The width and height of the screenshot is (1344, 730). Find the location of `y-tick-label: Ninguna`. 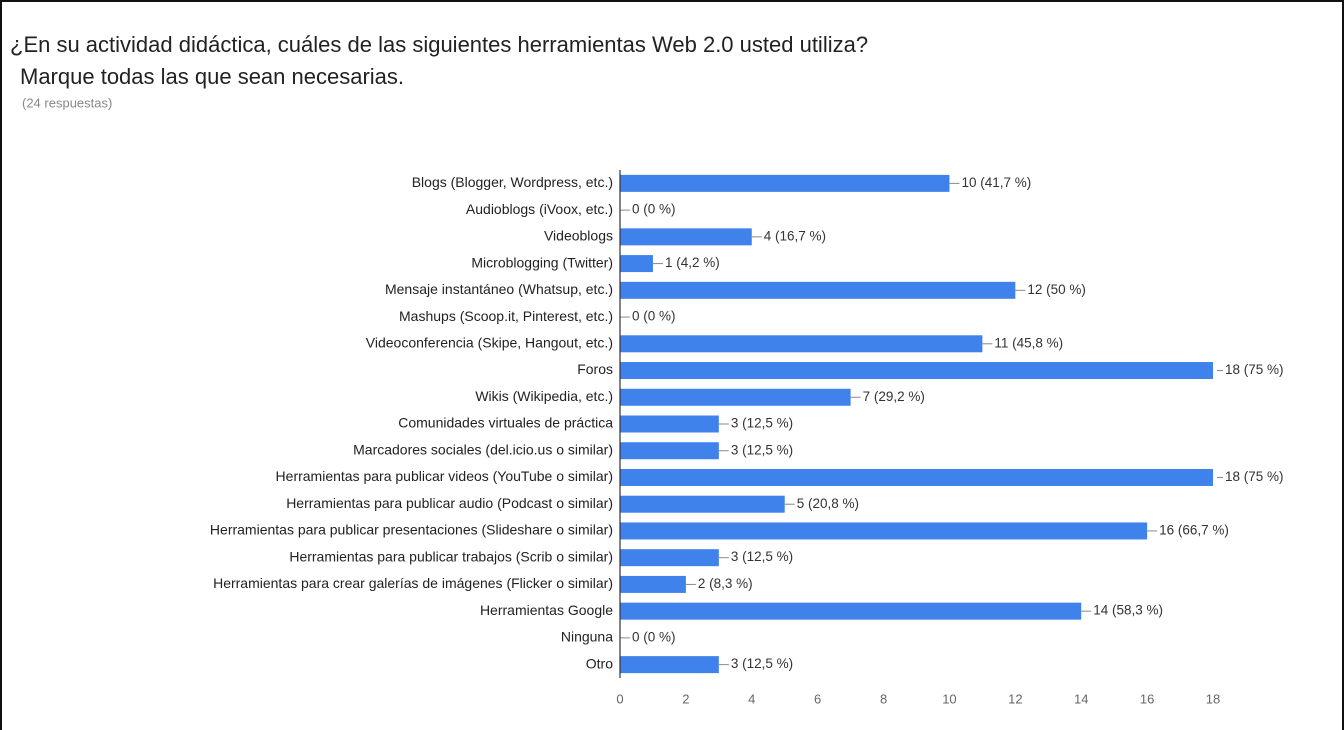

y-tick-label: Ninguna is located at coordinates (587, 637).